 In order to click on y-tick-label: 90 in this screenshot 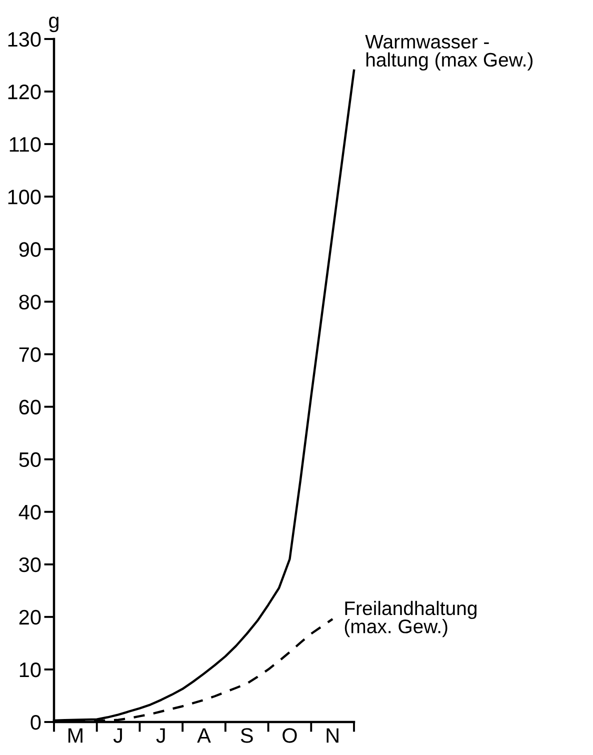, I will do `click(30, 249)`.